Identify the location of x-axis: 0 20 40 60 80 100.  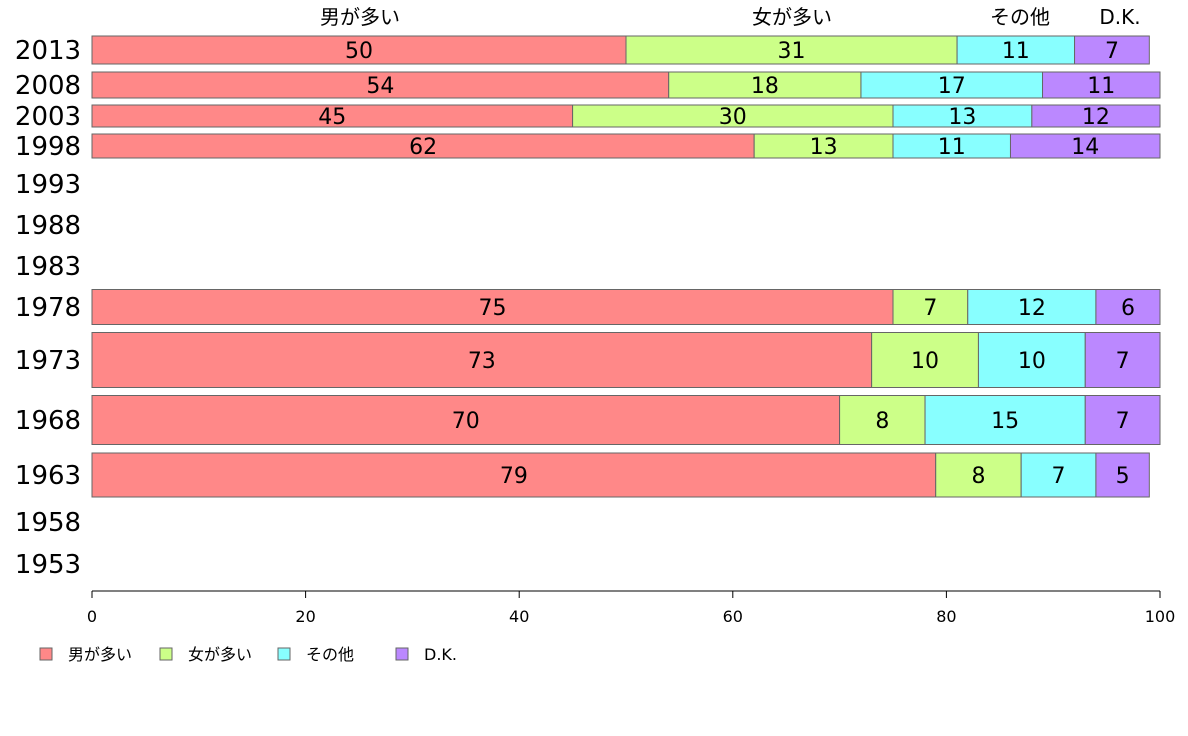
(631, 608).